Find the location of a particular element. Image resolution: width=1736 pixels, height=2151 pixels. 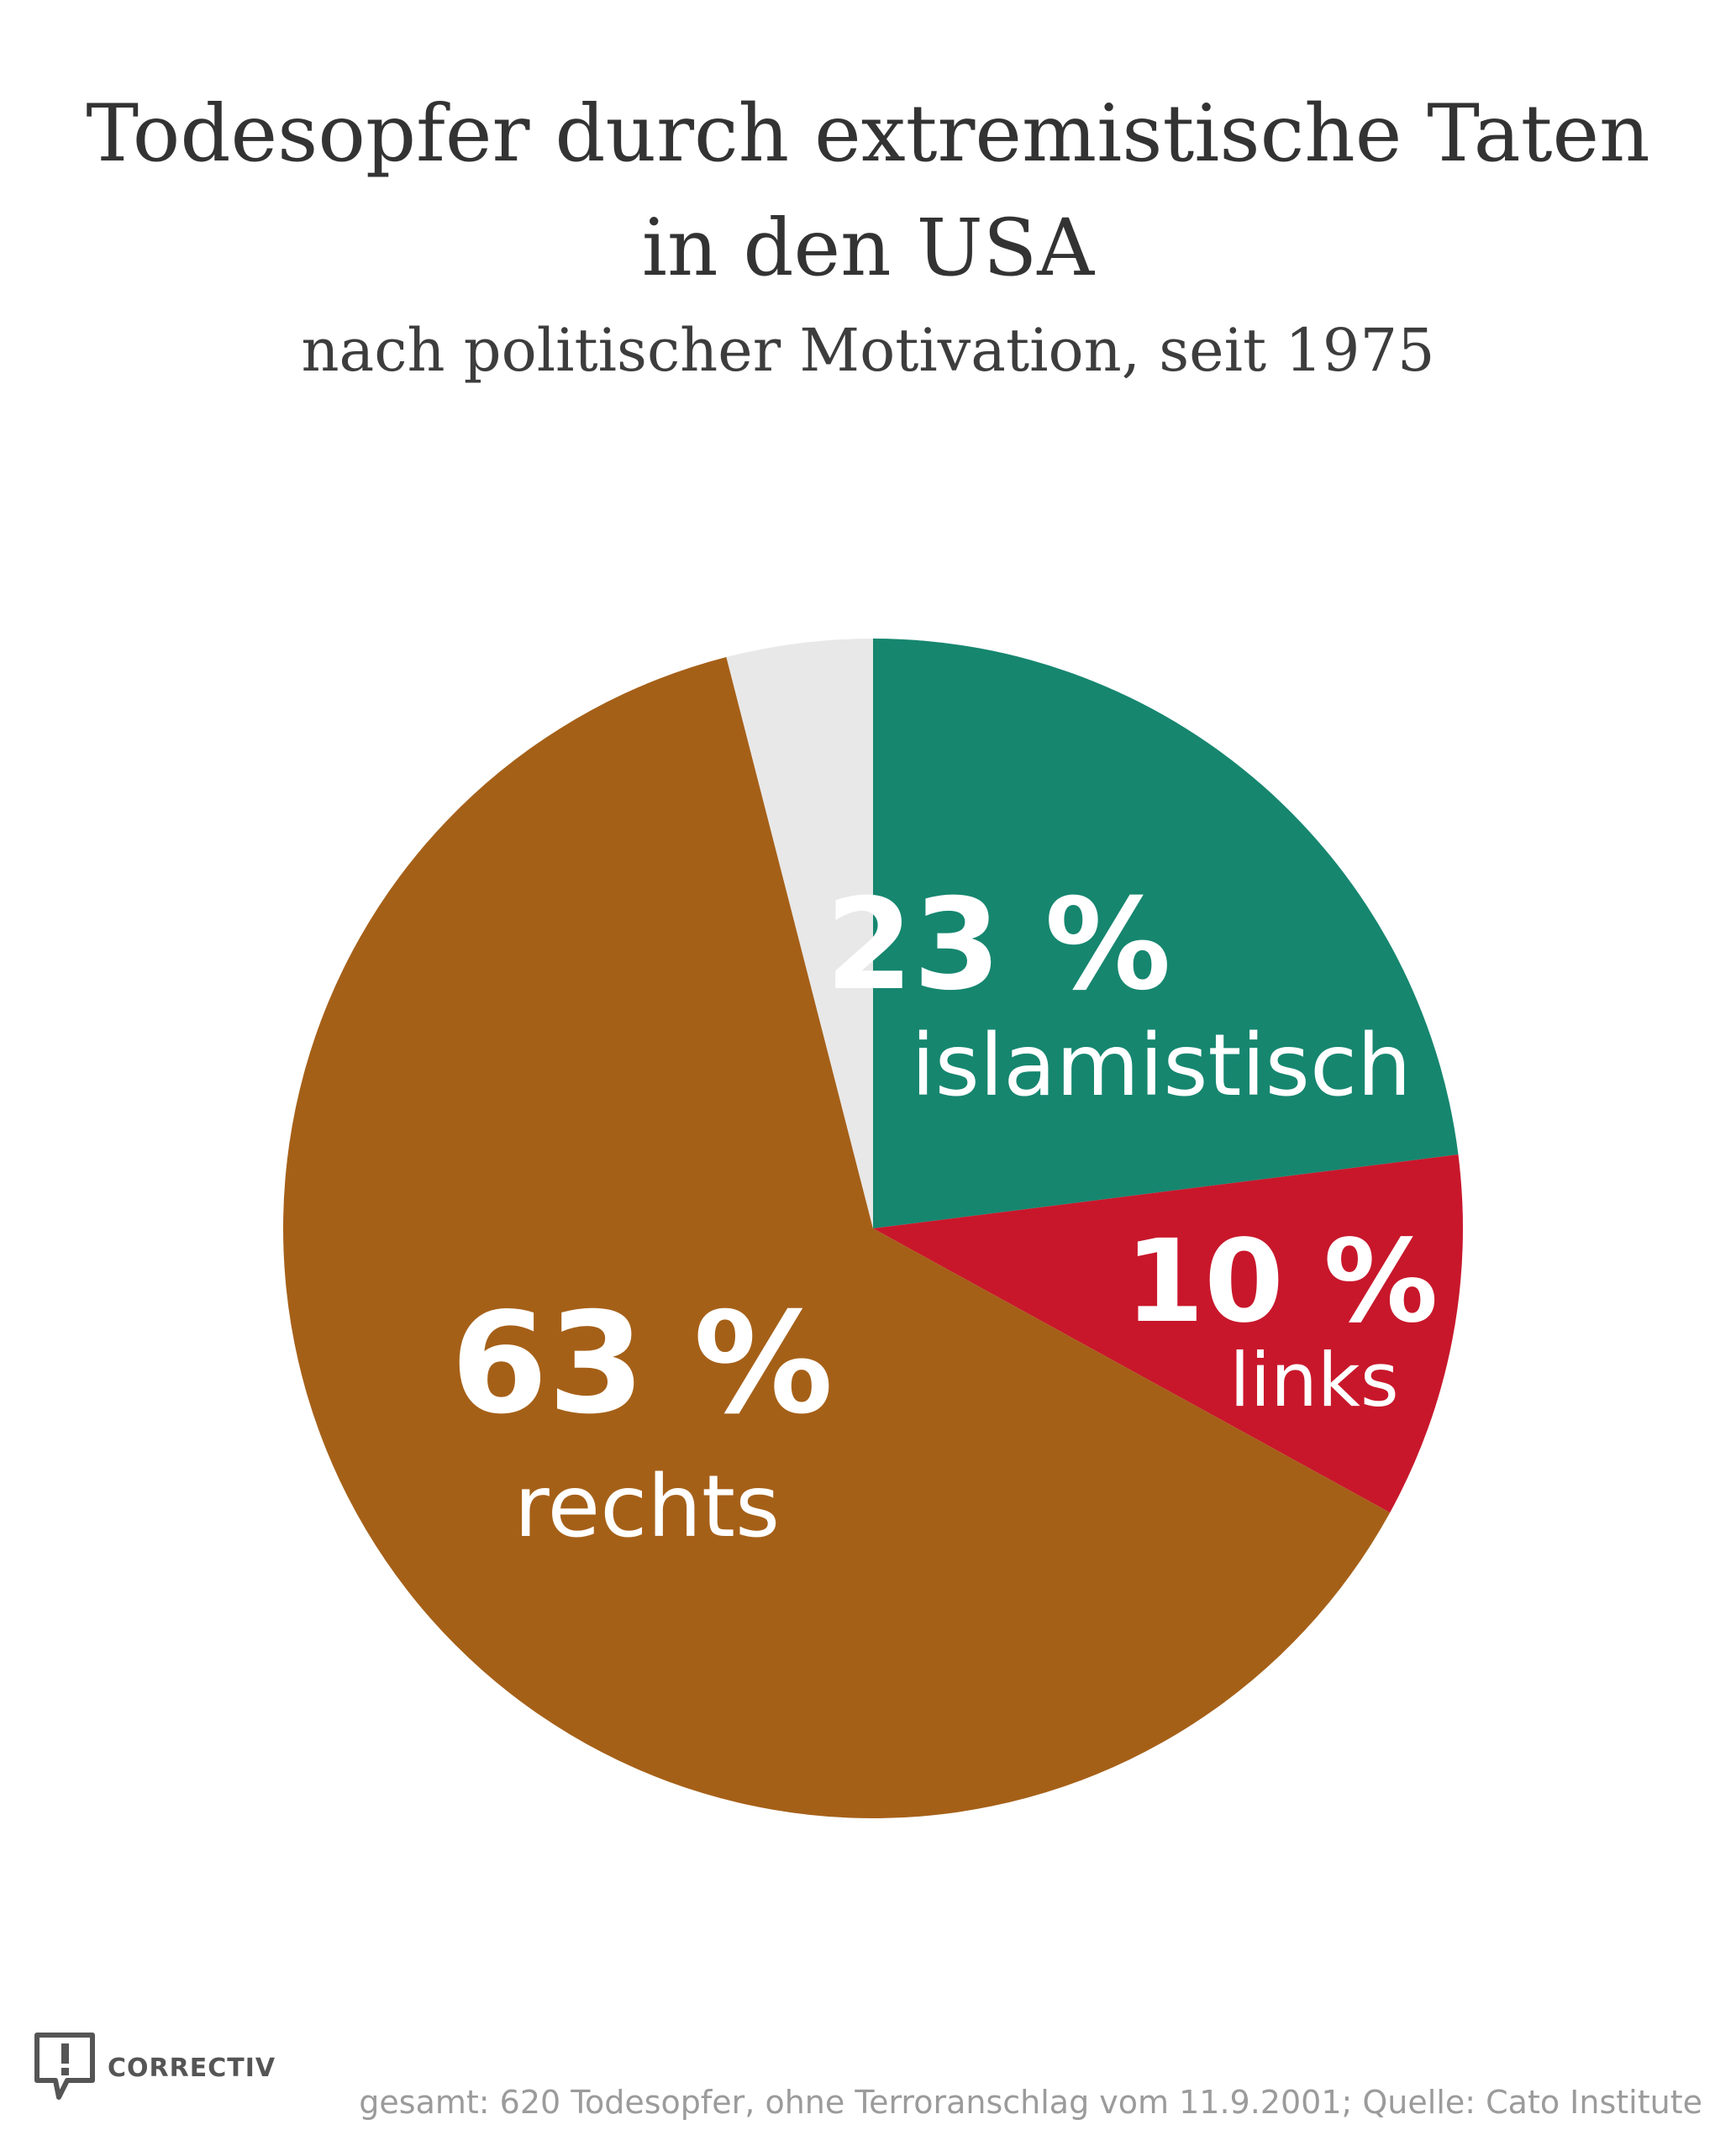

slice-label-name-links: links is located at coordinates (1313, 1380).